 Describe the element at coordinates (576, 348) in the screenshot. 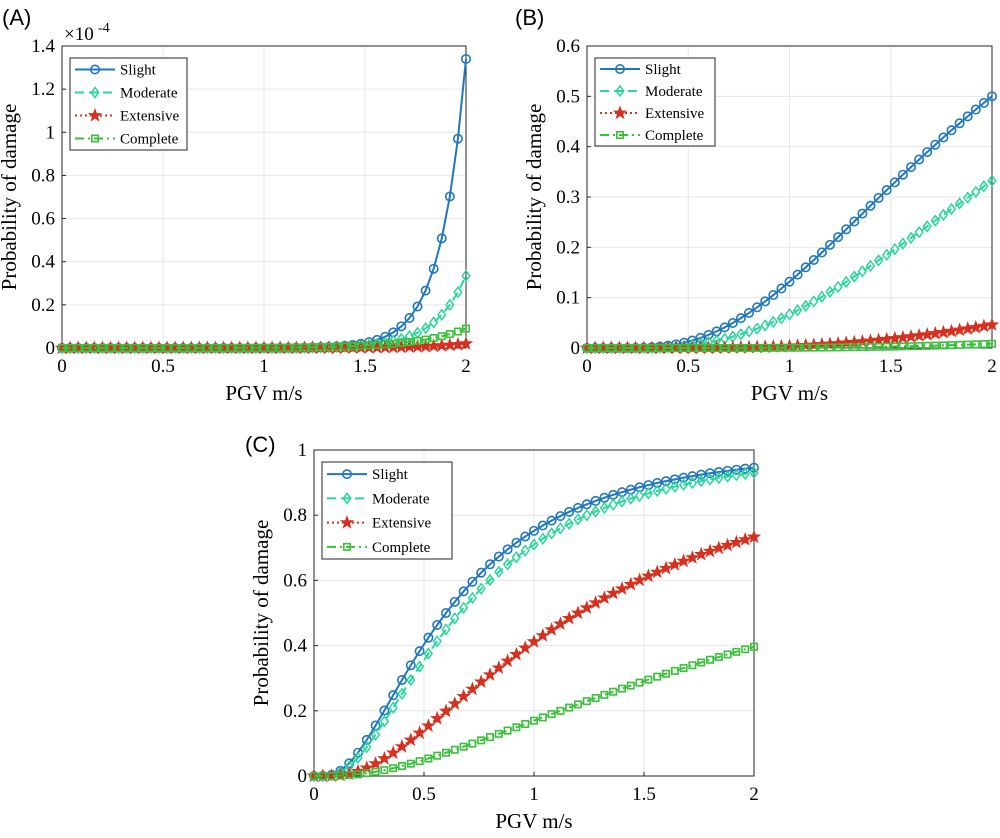

I see `y-tick-label: 0` at that location.